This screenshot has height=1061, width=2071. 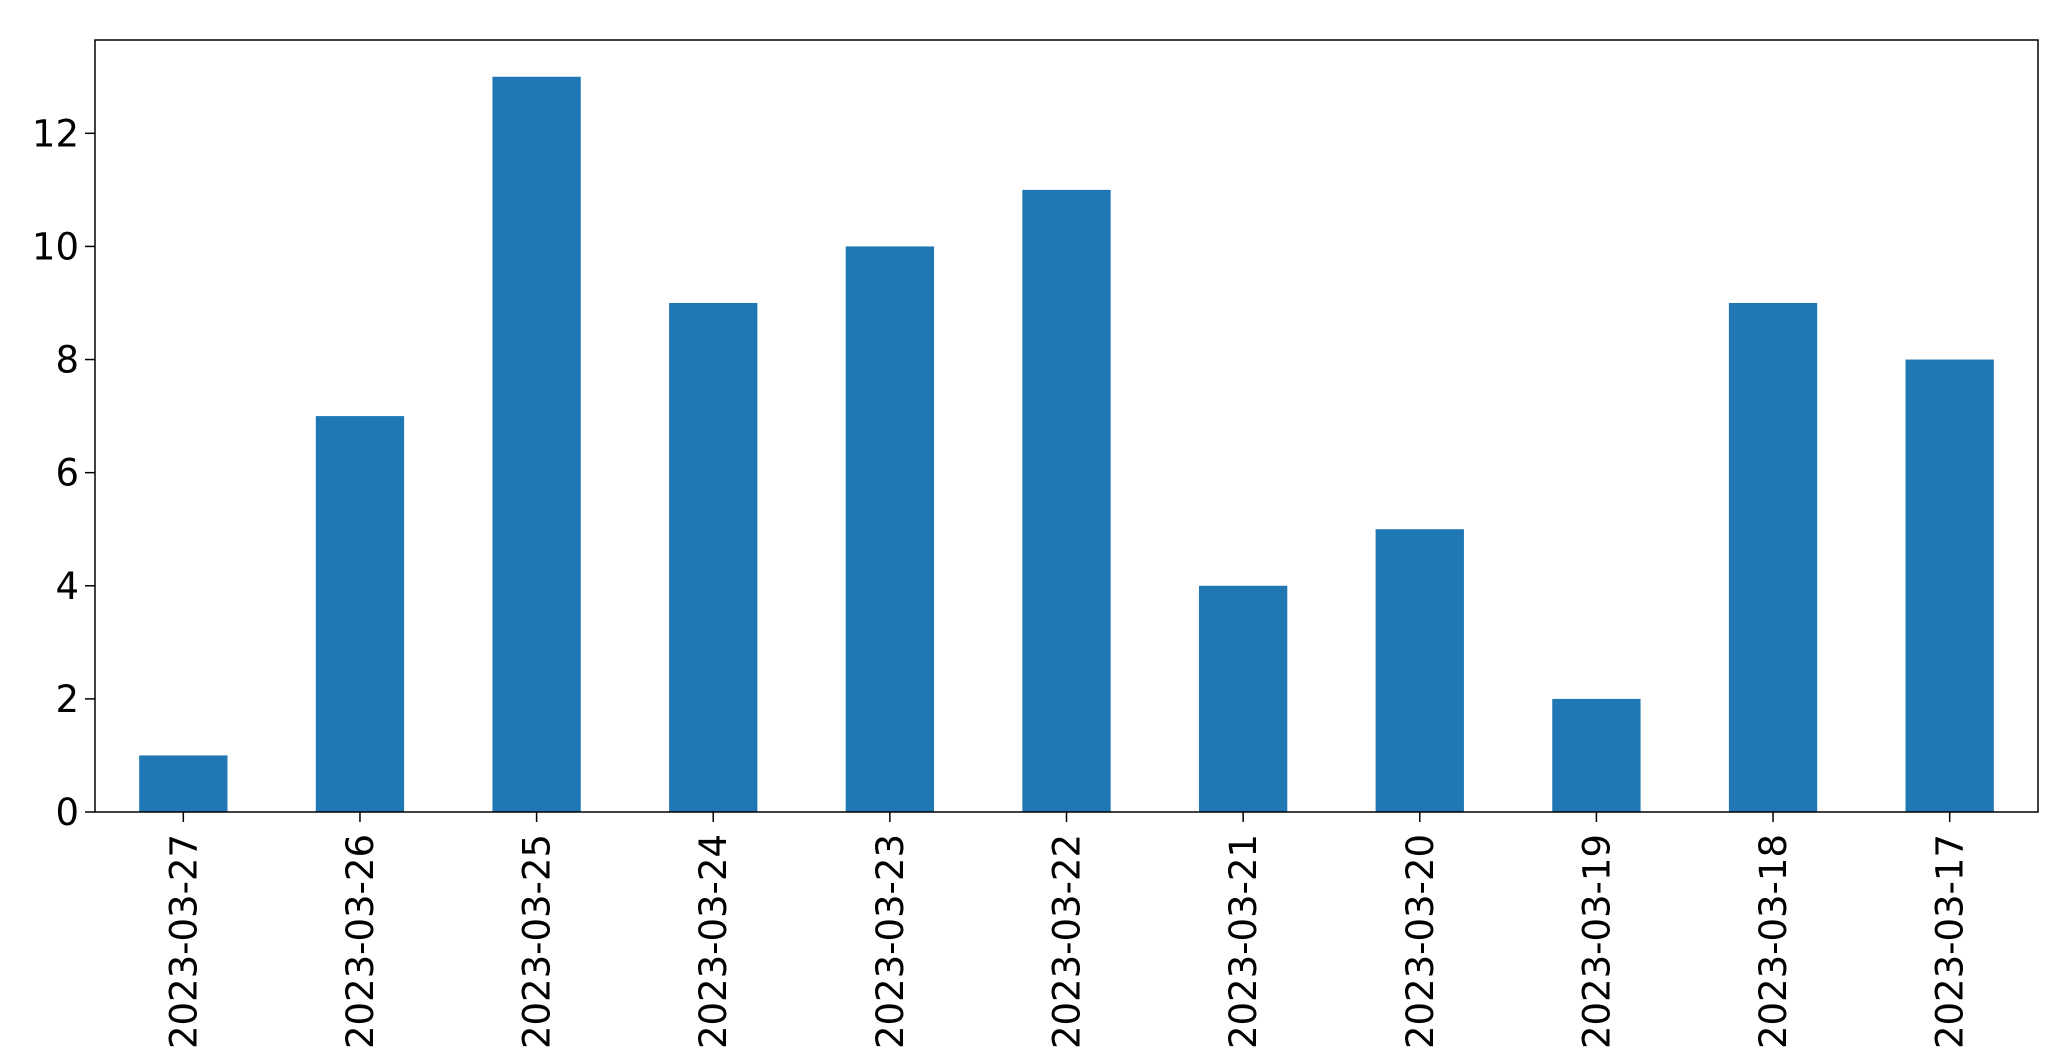 What do you see at coordinates (55, 246) in the screenshot?
I see `y-tick-label: 10` at bounding box center [55, 246].